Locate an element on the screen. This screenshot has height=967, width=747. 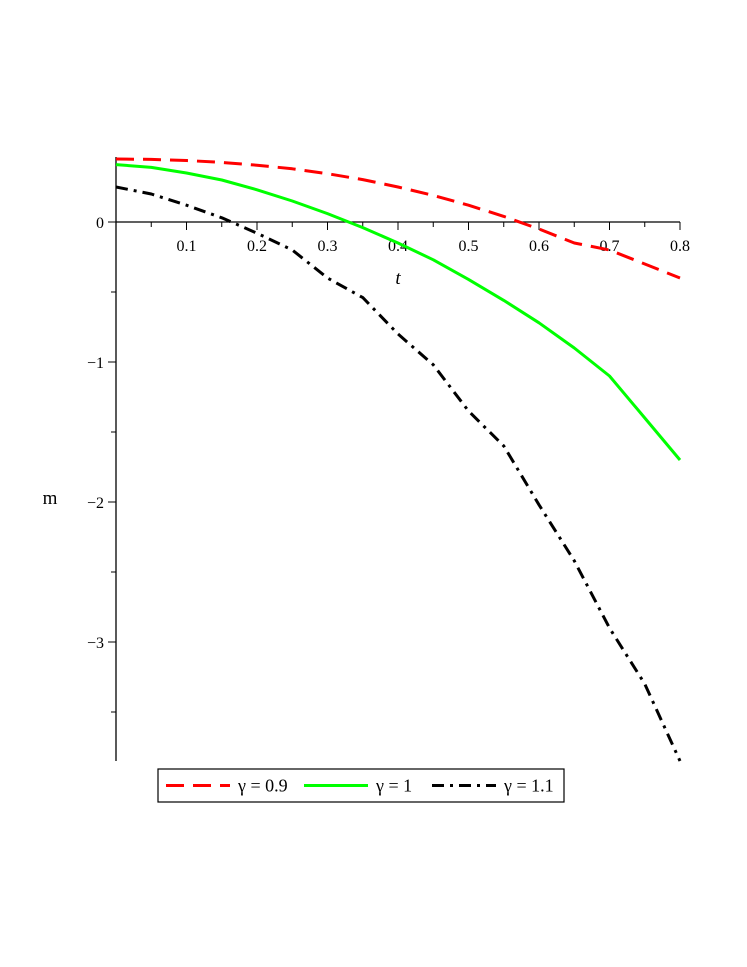
x-tick-label: 0.1 is located at coordinates (187, 246).